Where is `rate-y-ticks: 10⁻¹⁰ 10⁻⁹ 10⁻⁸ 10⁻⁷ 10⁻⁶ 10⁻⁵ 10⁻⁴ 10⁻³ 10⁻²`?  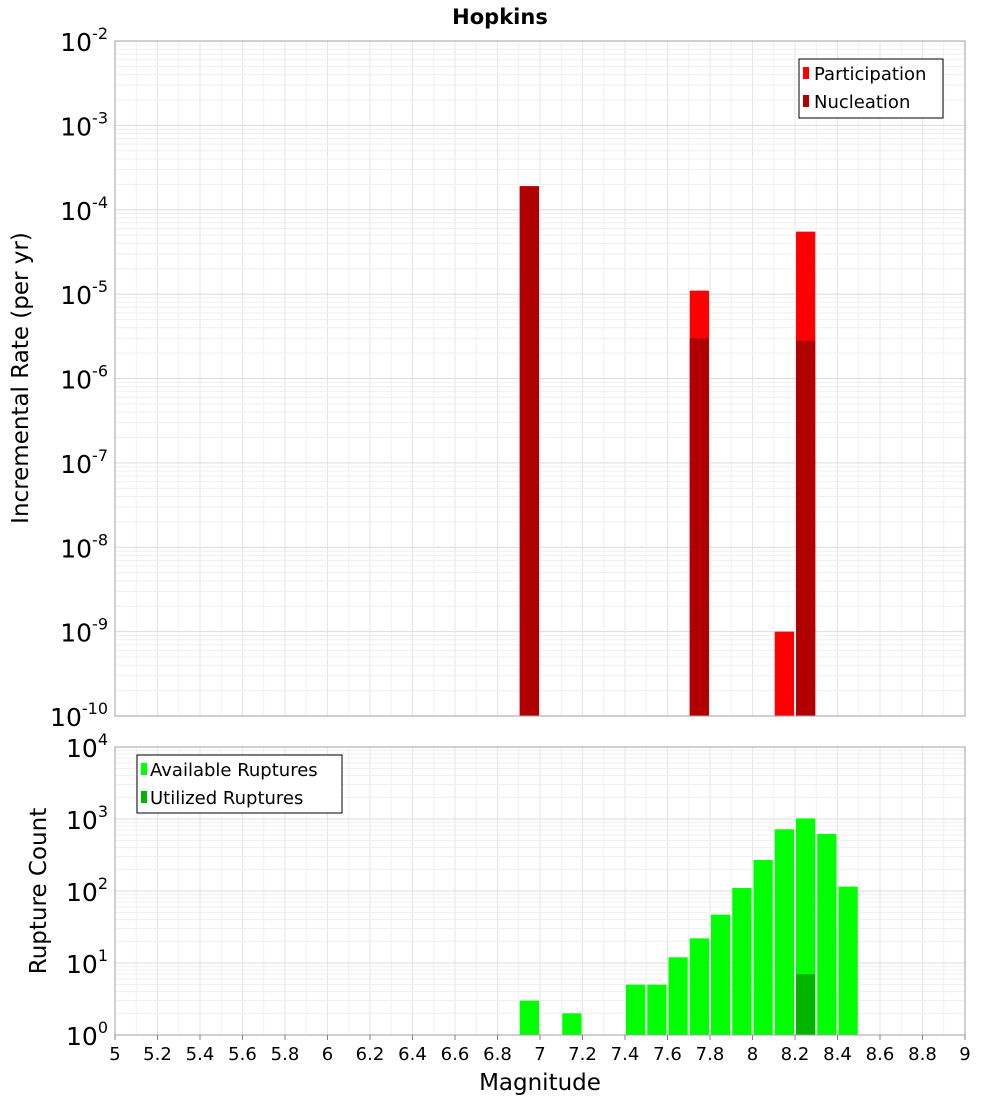 rate-y-ticks: 10⁻¹⁰ 10⁻⁹ 10⁻⁸ 10⁻⁷ 10⁻⁶ 10⁻⁵ 10⁻⁴ 10⁻³ 10⁻² is located at coordinates (79, 378).